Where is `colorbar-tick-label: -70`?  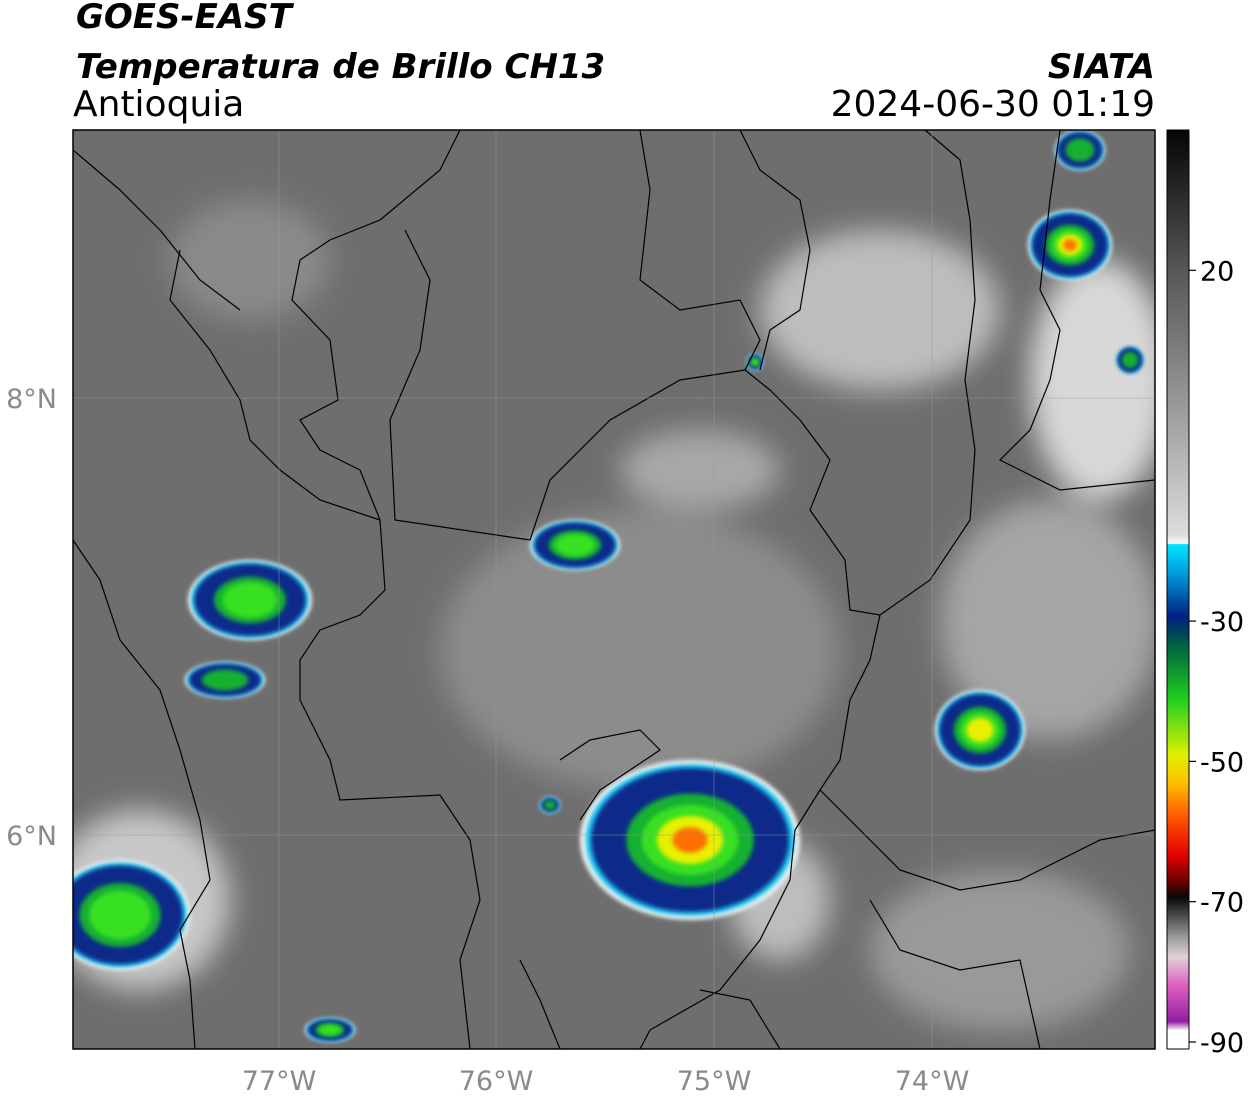
colorbar-tick-label: -70 is located at coordinates (1222, 903).